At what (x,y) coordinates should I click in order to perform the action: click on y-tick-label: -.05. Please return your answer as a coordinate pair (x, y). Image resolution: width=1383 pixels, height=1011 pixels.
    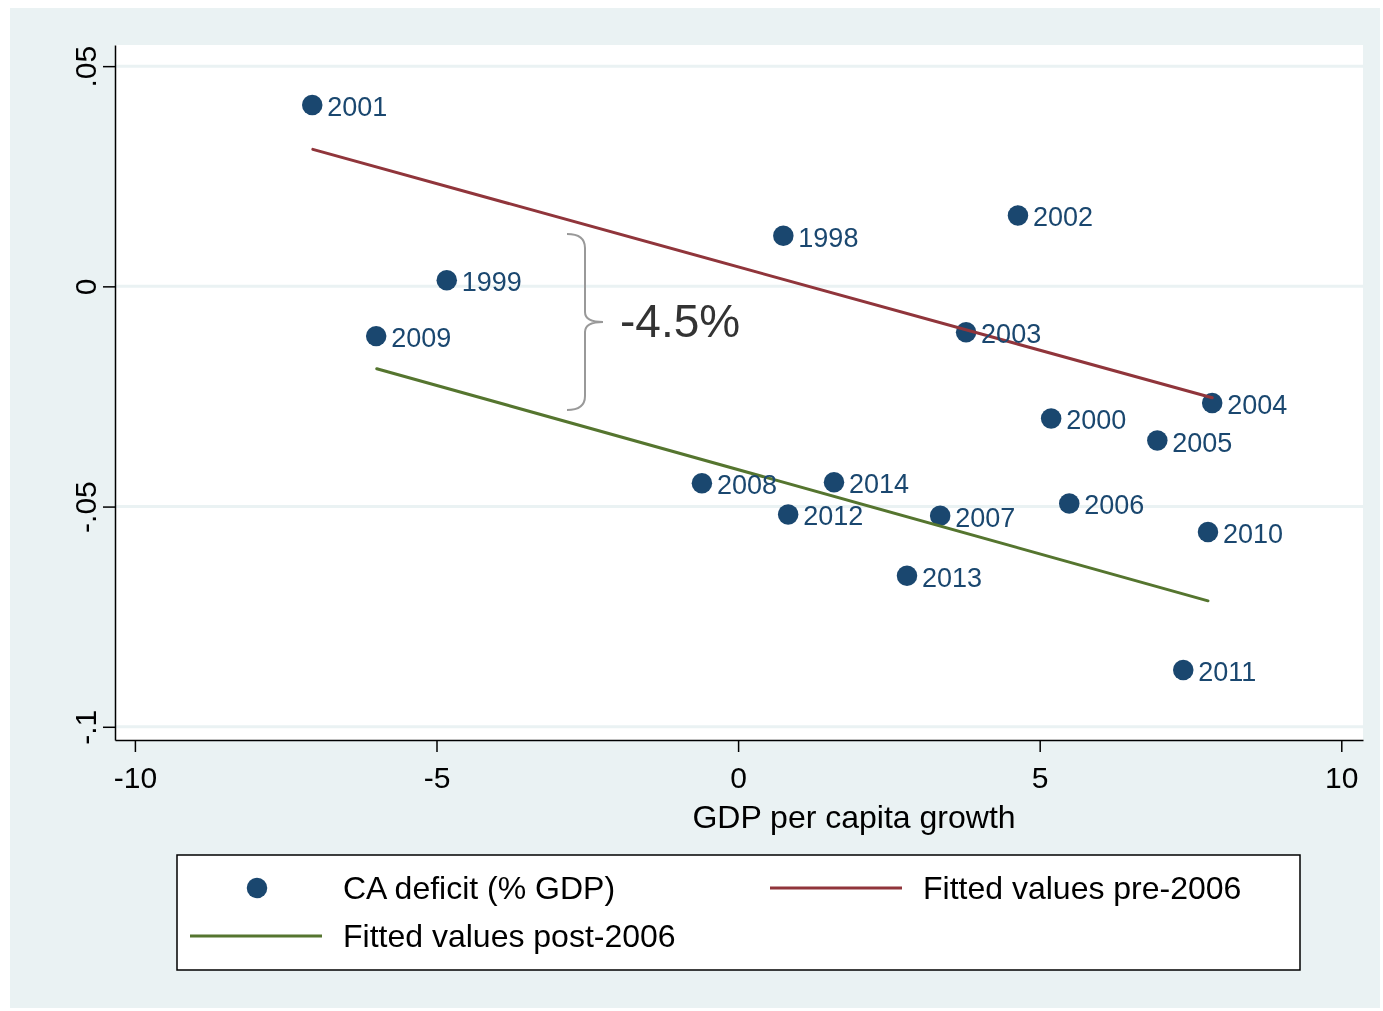
    Looking at the image, I should click on (85, 507).